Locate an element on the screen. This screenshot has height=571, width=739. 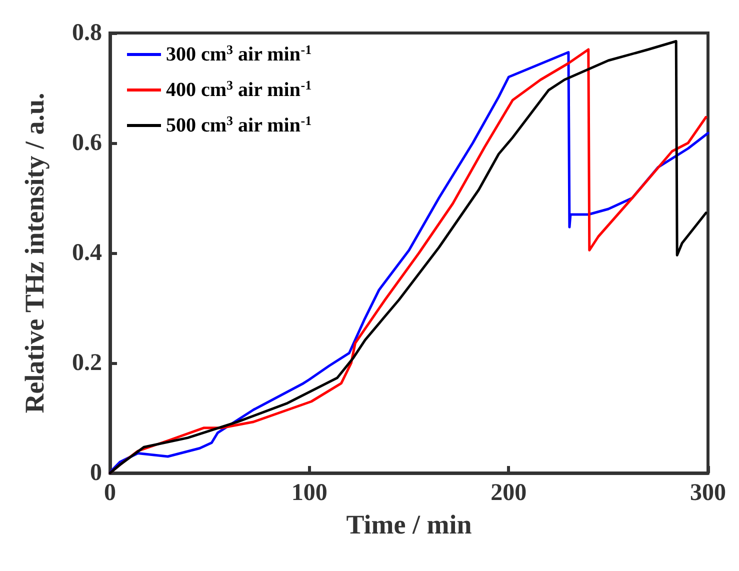
y-tick-label: 0.4 is located at coordinates (87, 253).